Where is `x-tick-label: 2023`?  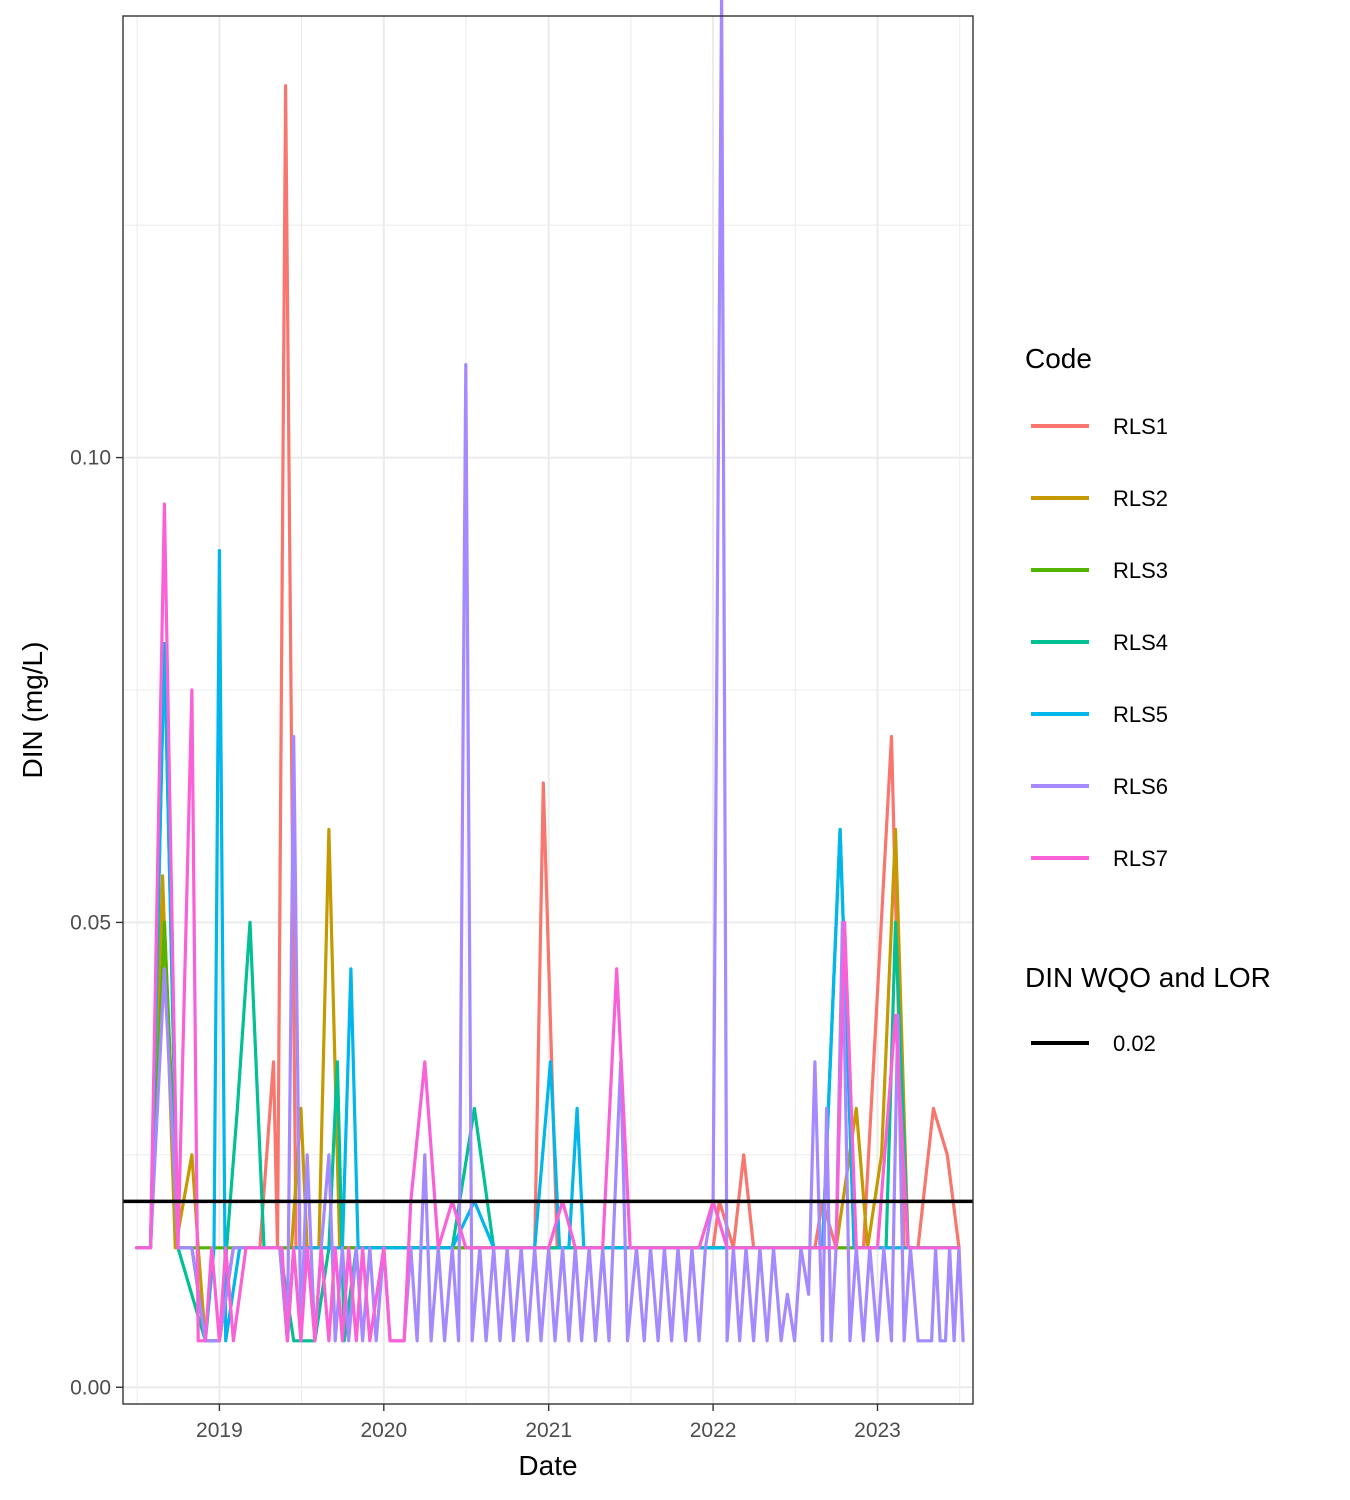 x-tick-label: 2023 is located at coordinates (877, 1430).